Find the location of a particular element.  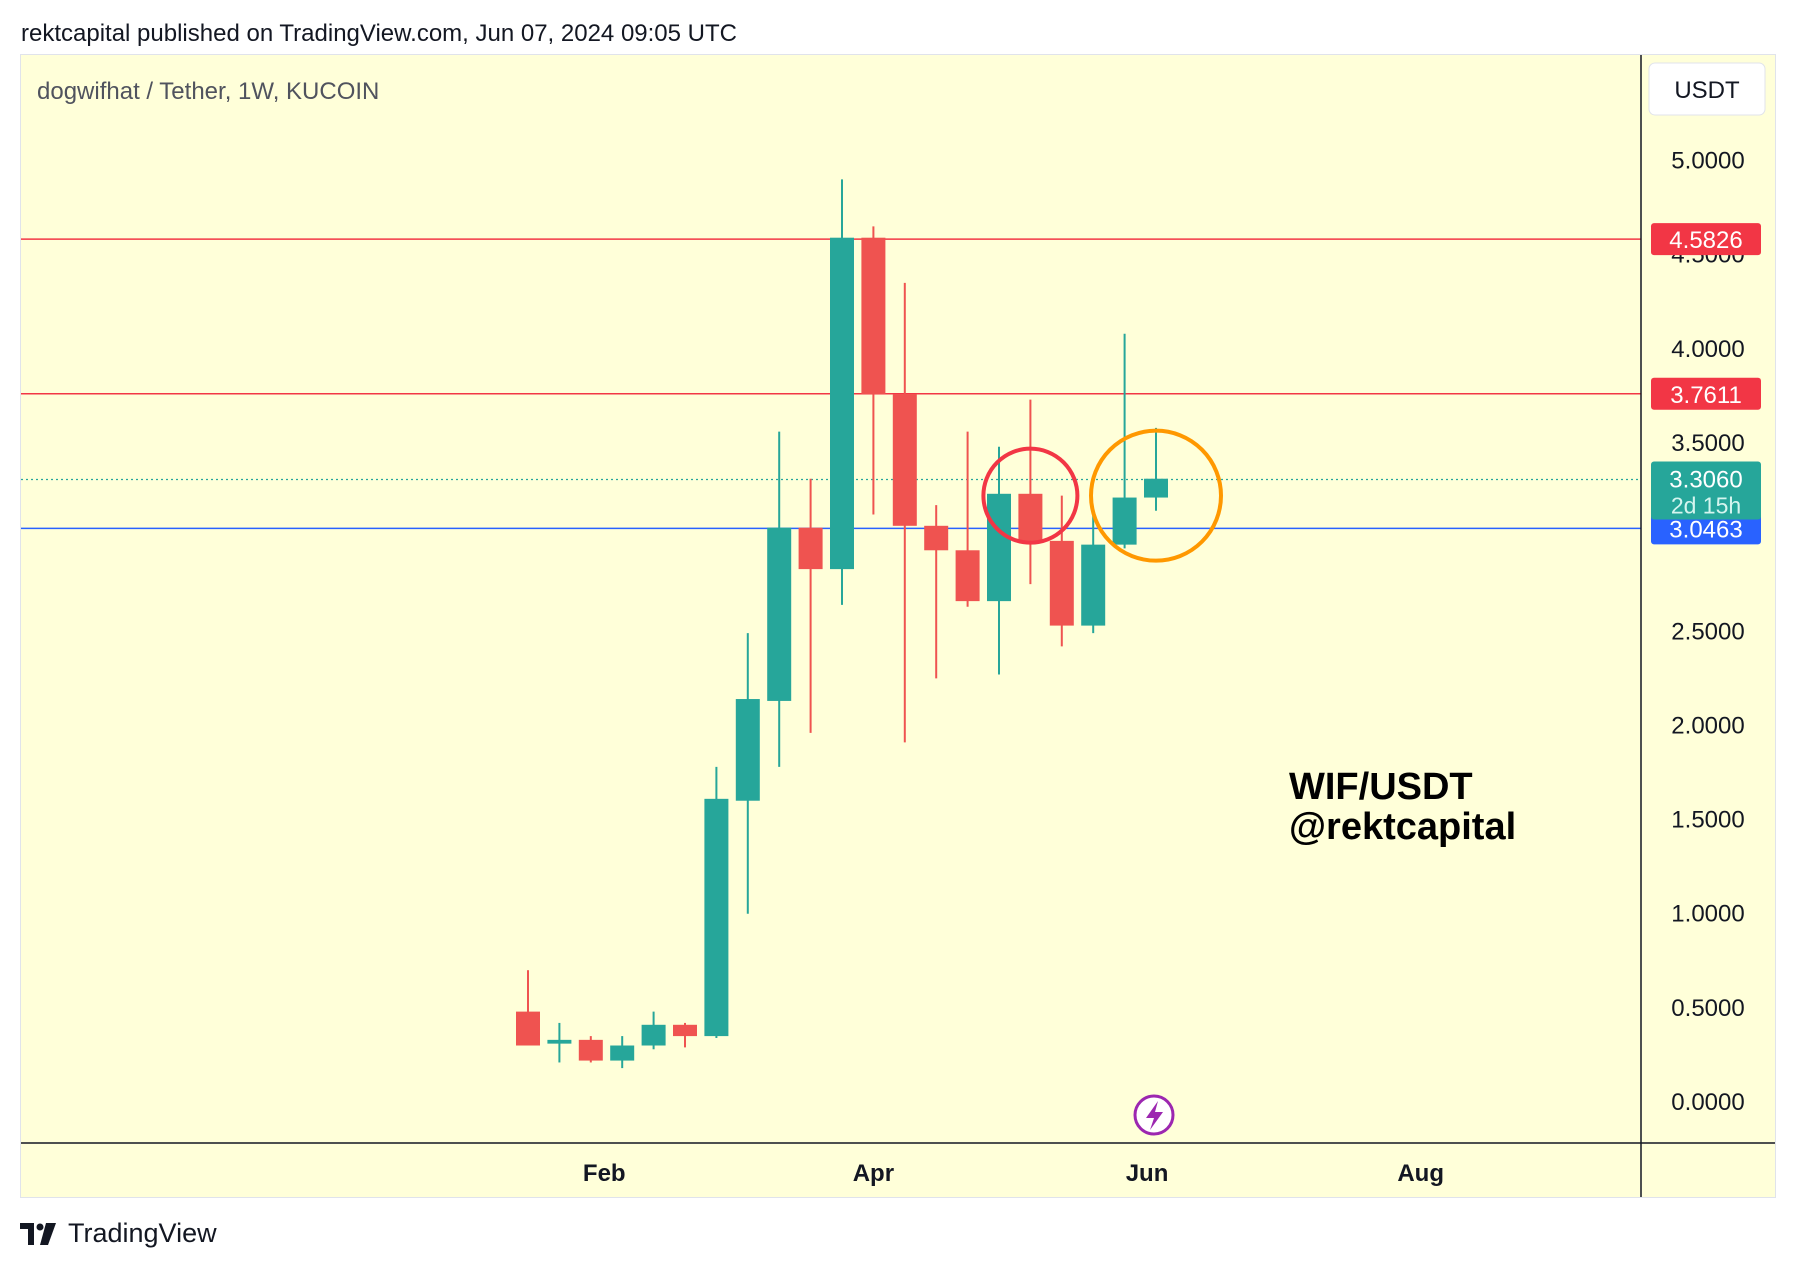

y-tick-label-7: 1.0000 is located at coordinates (1707, 914).